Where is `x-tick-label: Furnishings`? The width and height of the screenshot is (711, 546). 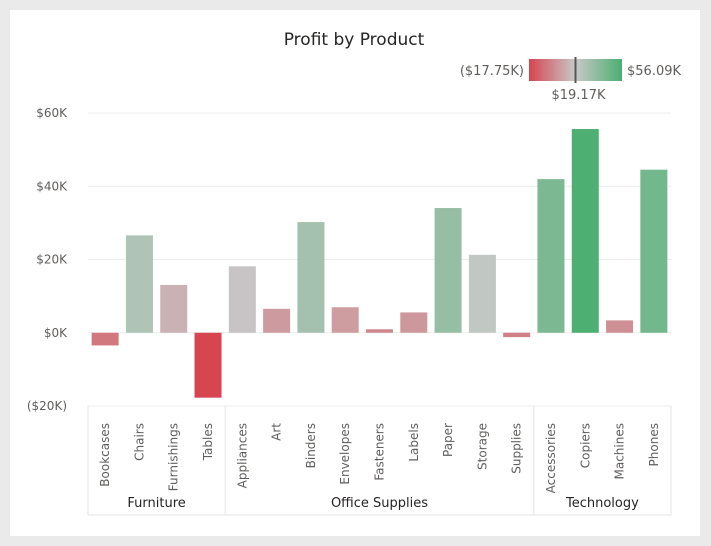 x-tick-label: Furnishings is located at coordinates (174, 457).